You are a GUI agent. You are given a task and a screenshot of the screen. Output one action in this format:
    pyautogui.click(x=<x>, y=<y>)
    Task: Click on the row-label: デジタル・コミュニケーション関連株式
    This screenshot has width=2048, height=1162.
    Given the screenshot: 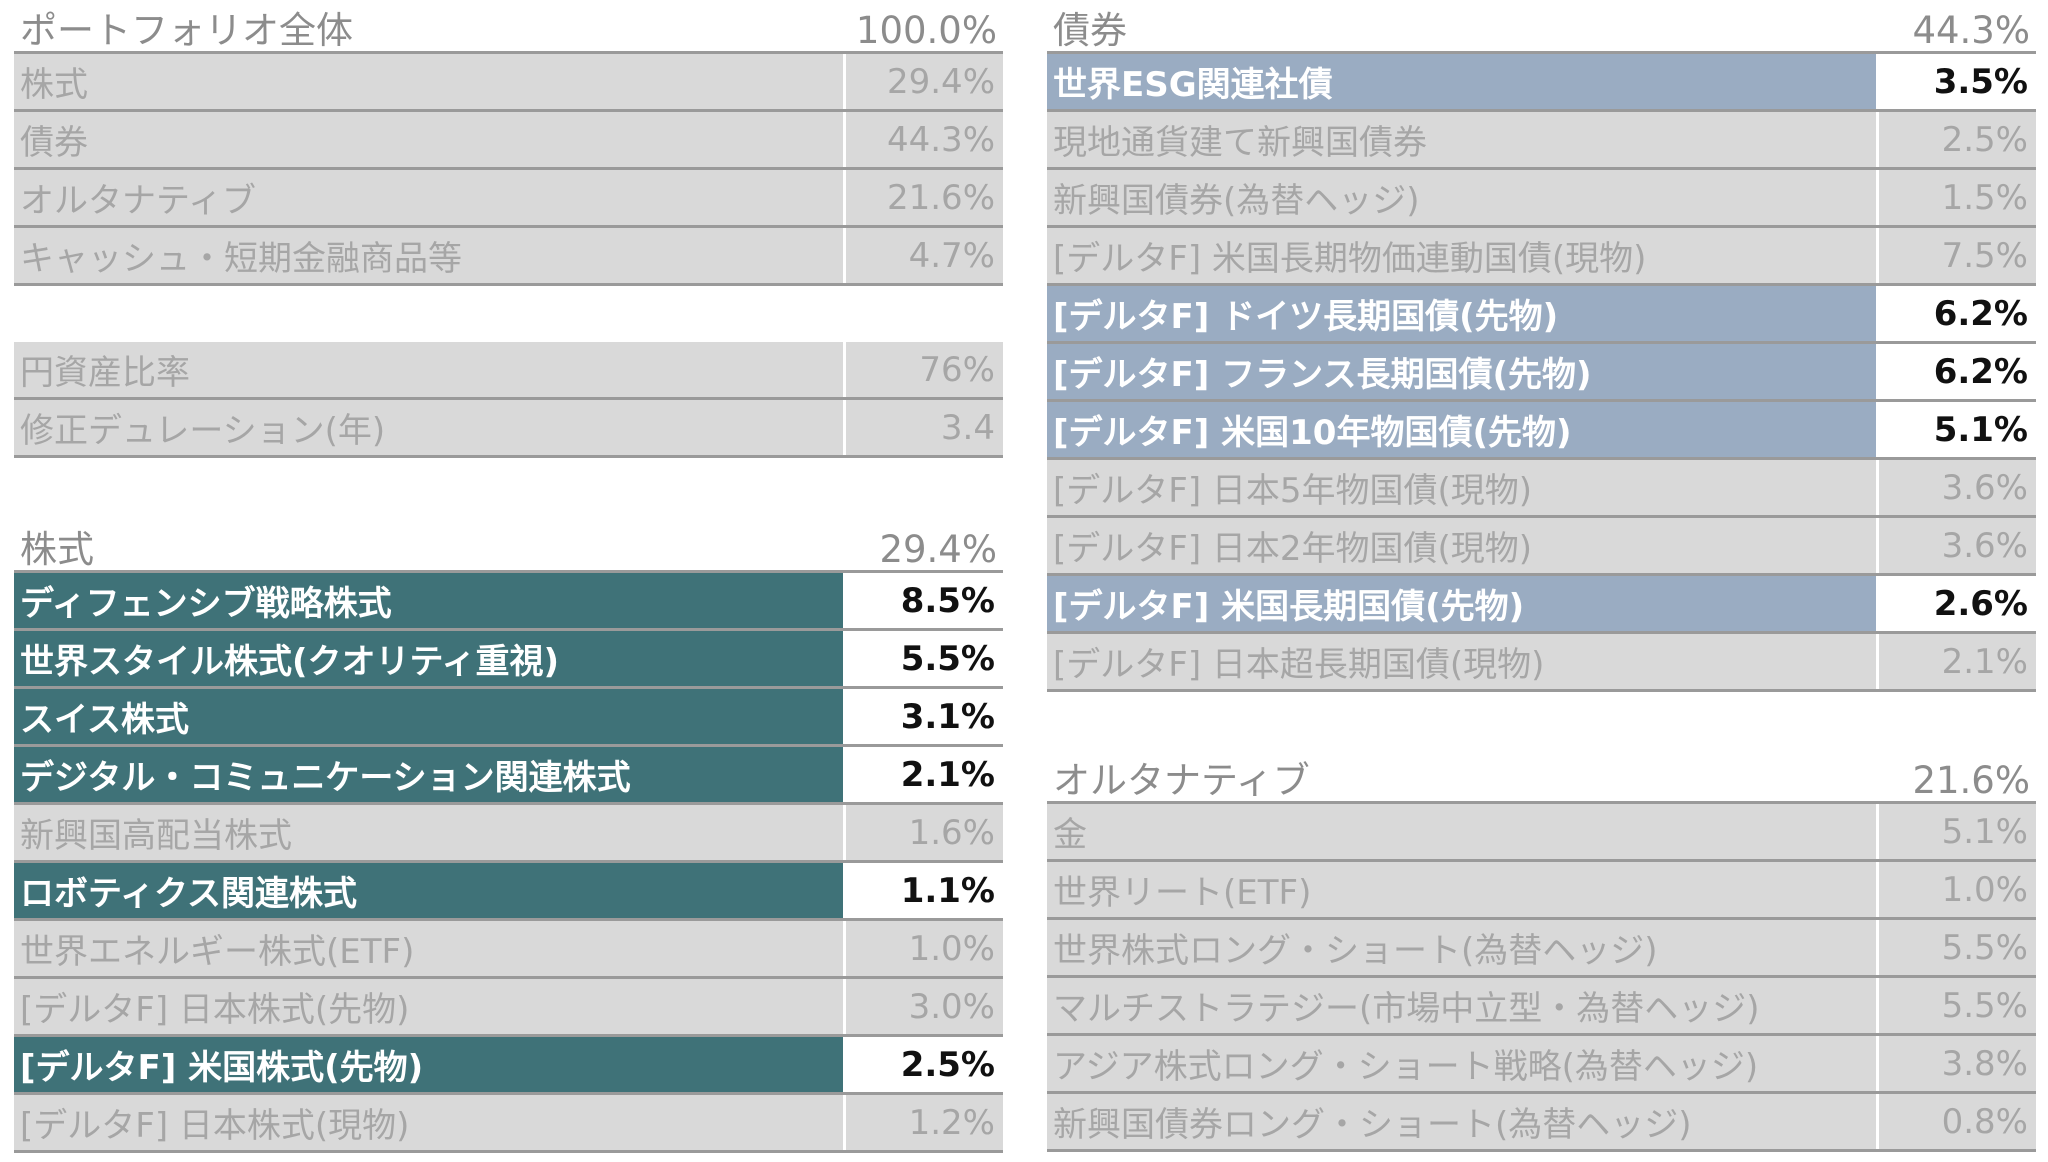 What is the action you would take?
    pyautogui.click(x=428, y=774)
    